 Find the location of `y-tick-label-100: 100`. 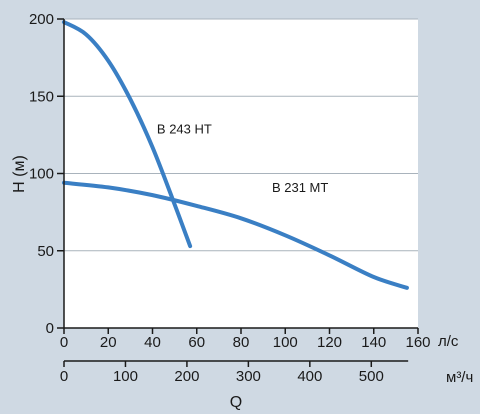

y-tick-label-100: 100 is located at coordinates (41, 174).